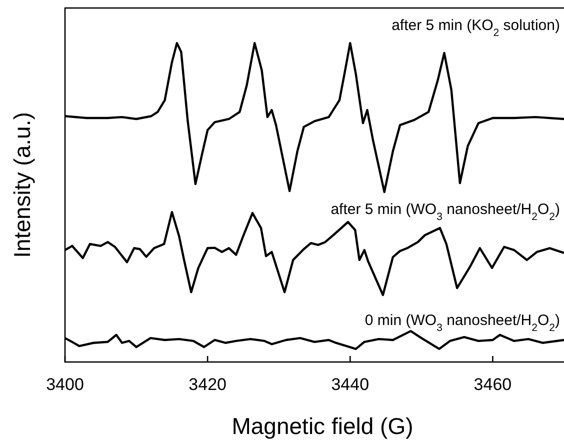 This screenshot has width=564, height=448. Describe the element at coordinates (493, 384) in the screenshot. I see `x-tick-label: 3460` at that location.